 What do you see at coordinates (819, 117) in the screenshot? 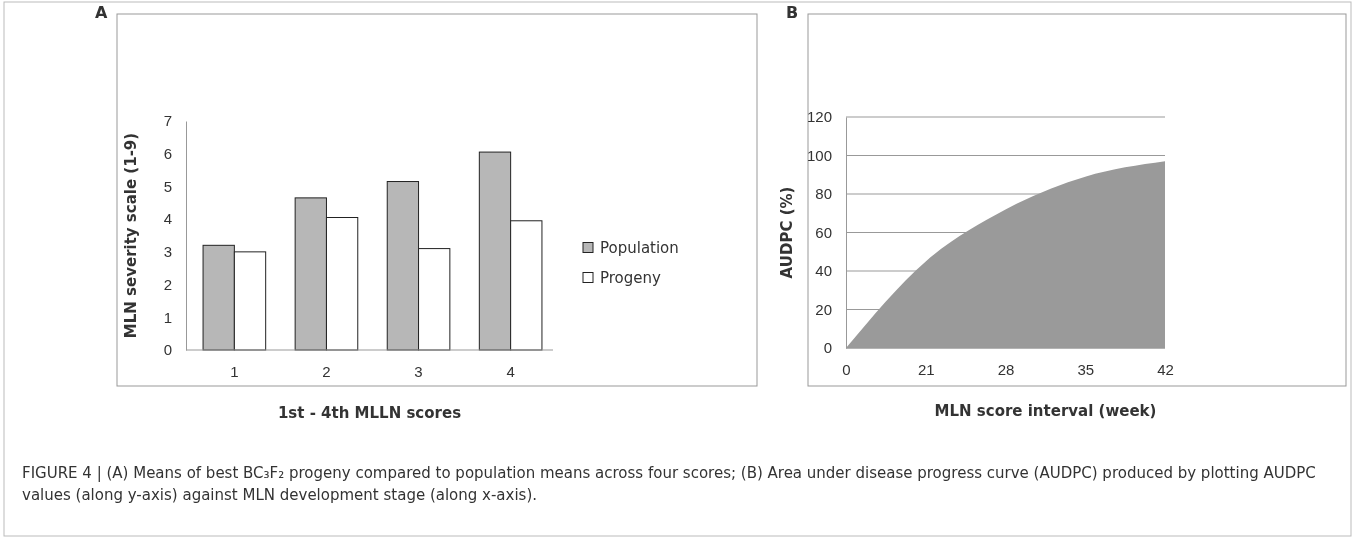
I see `y-tick-label: 120` at bounding box center [819, 117].